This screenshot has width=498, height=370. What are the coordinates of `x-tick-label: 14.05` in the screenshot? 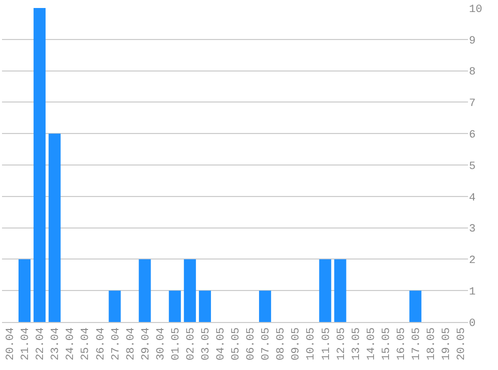 It's located at (372, 343).